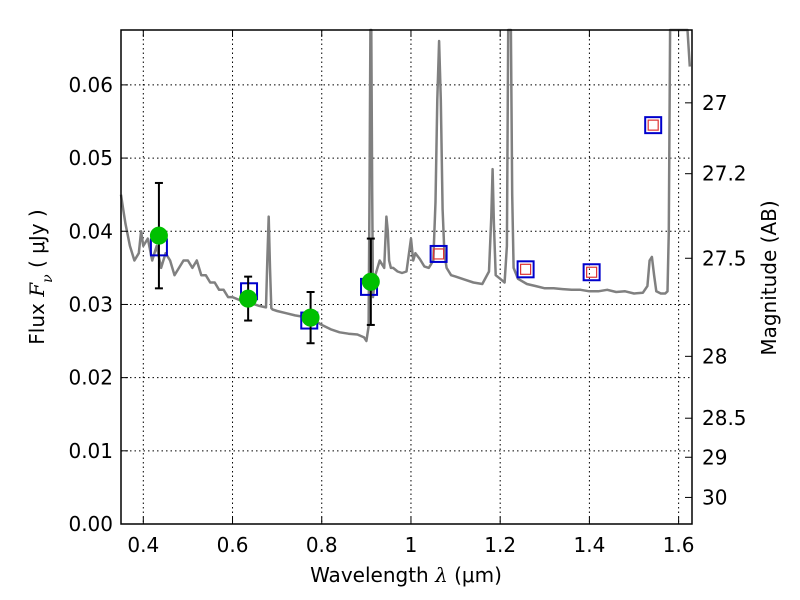 This screenshot has height=600, width=800. What do you see at coordinates (40, 276) in the screenshot?
I see `y-axis-label: Flux Fν ( μJy )` at bounding box center [40, 276].